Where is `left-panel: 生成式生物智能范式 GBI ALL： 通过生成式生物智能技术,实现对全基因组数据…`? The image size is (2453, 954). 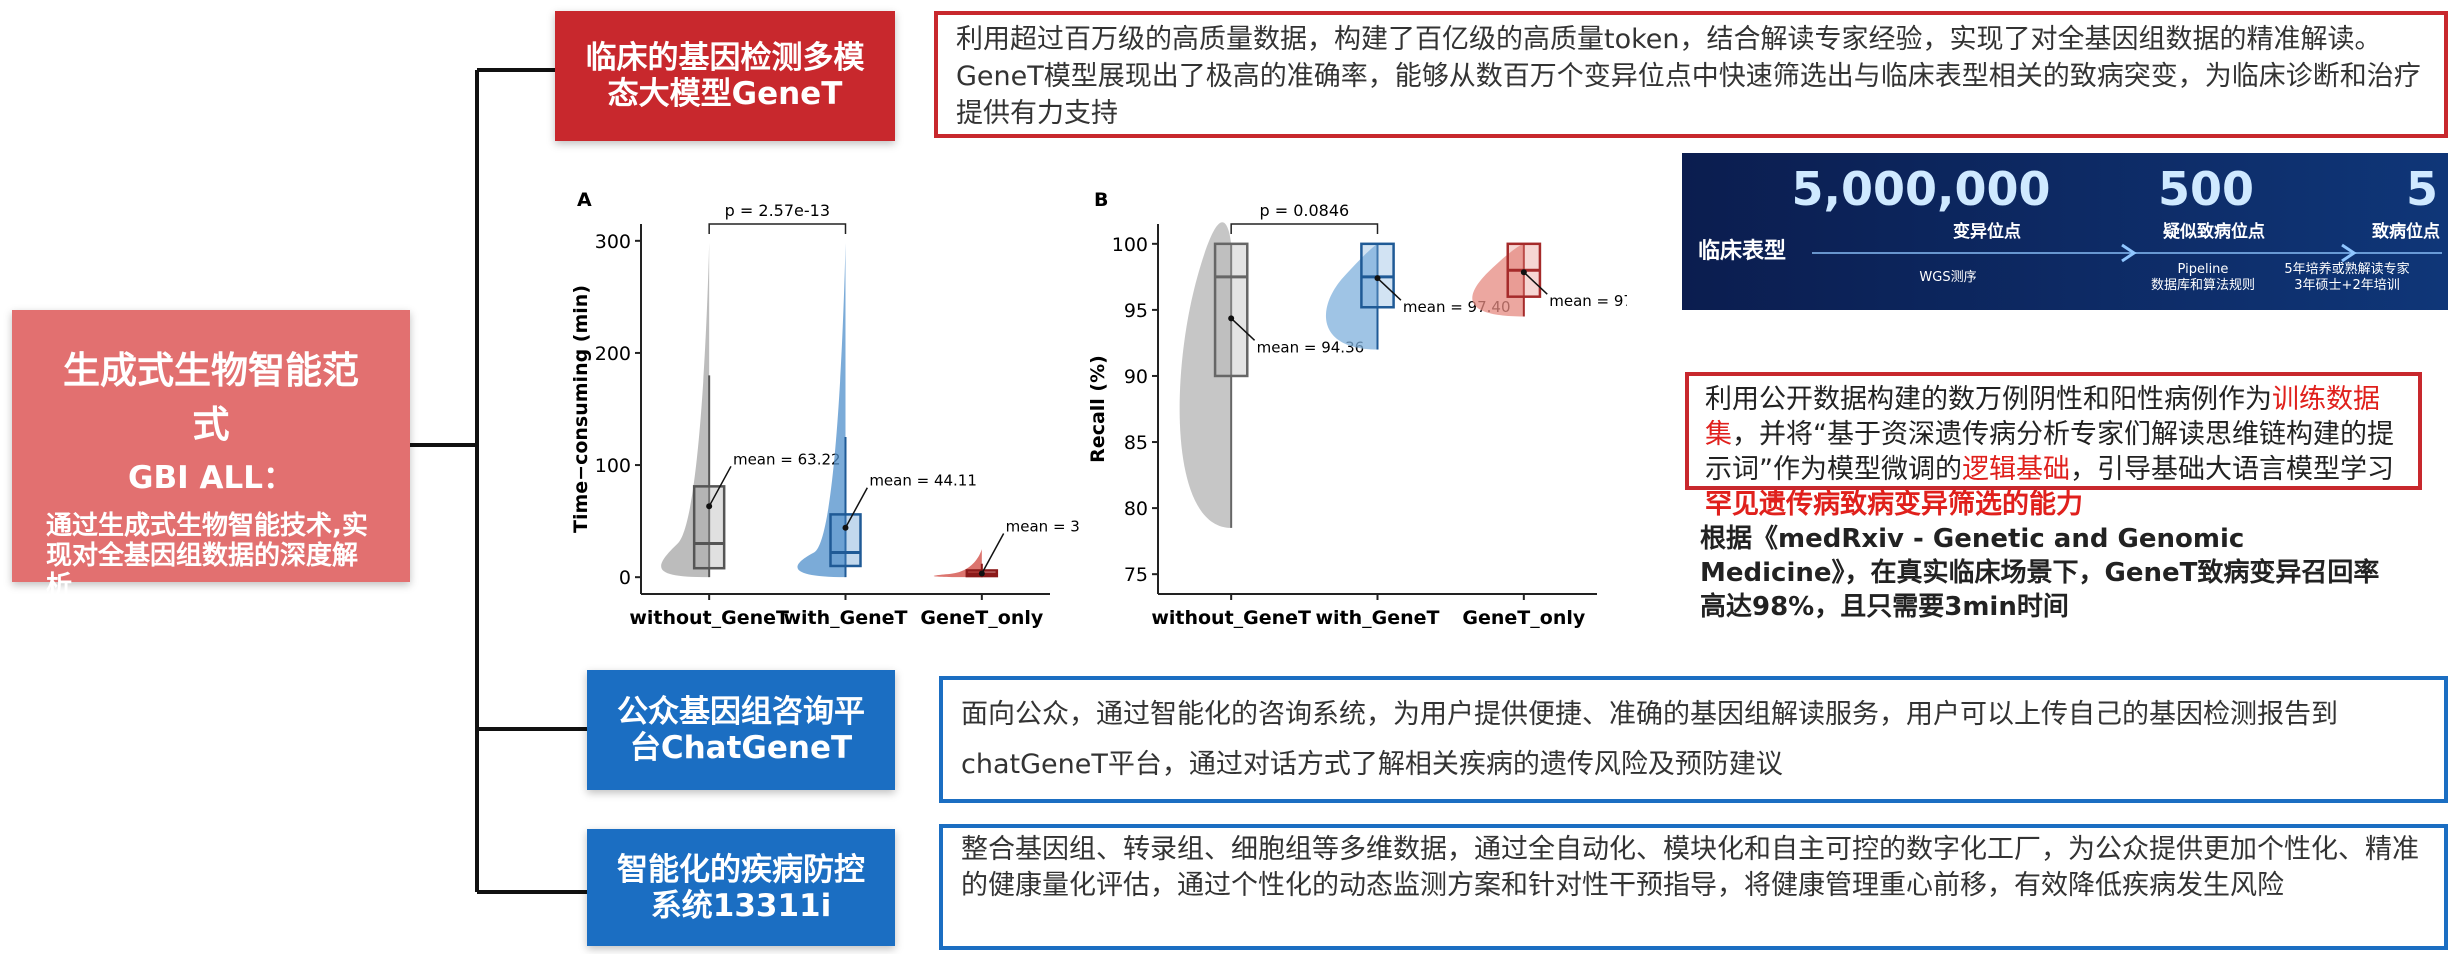
left-panel: 生成式生物智能范式 GBI ALL： 通过生成式生物智能技术,实现对全基因组数据… is located at coordinates (211, 455).